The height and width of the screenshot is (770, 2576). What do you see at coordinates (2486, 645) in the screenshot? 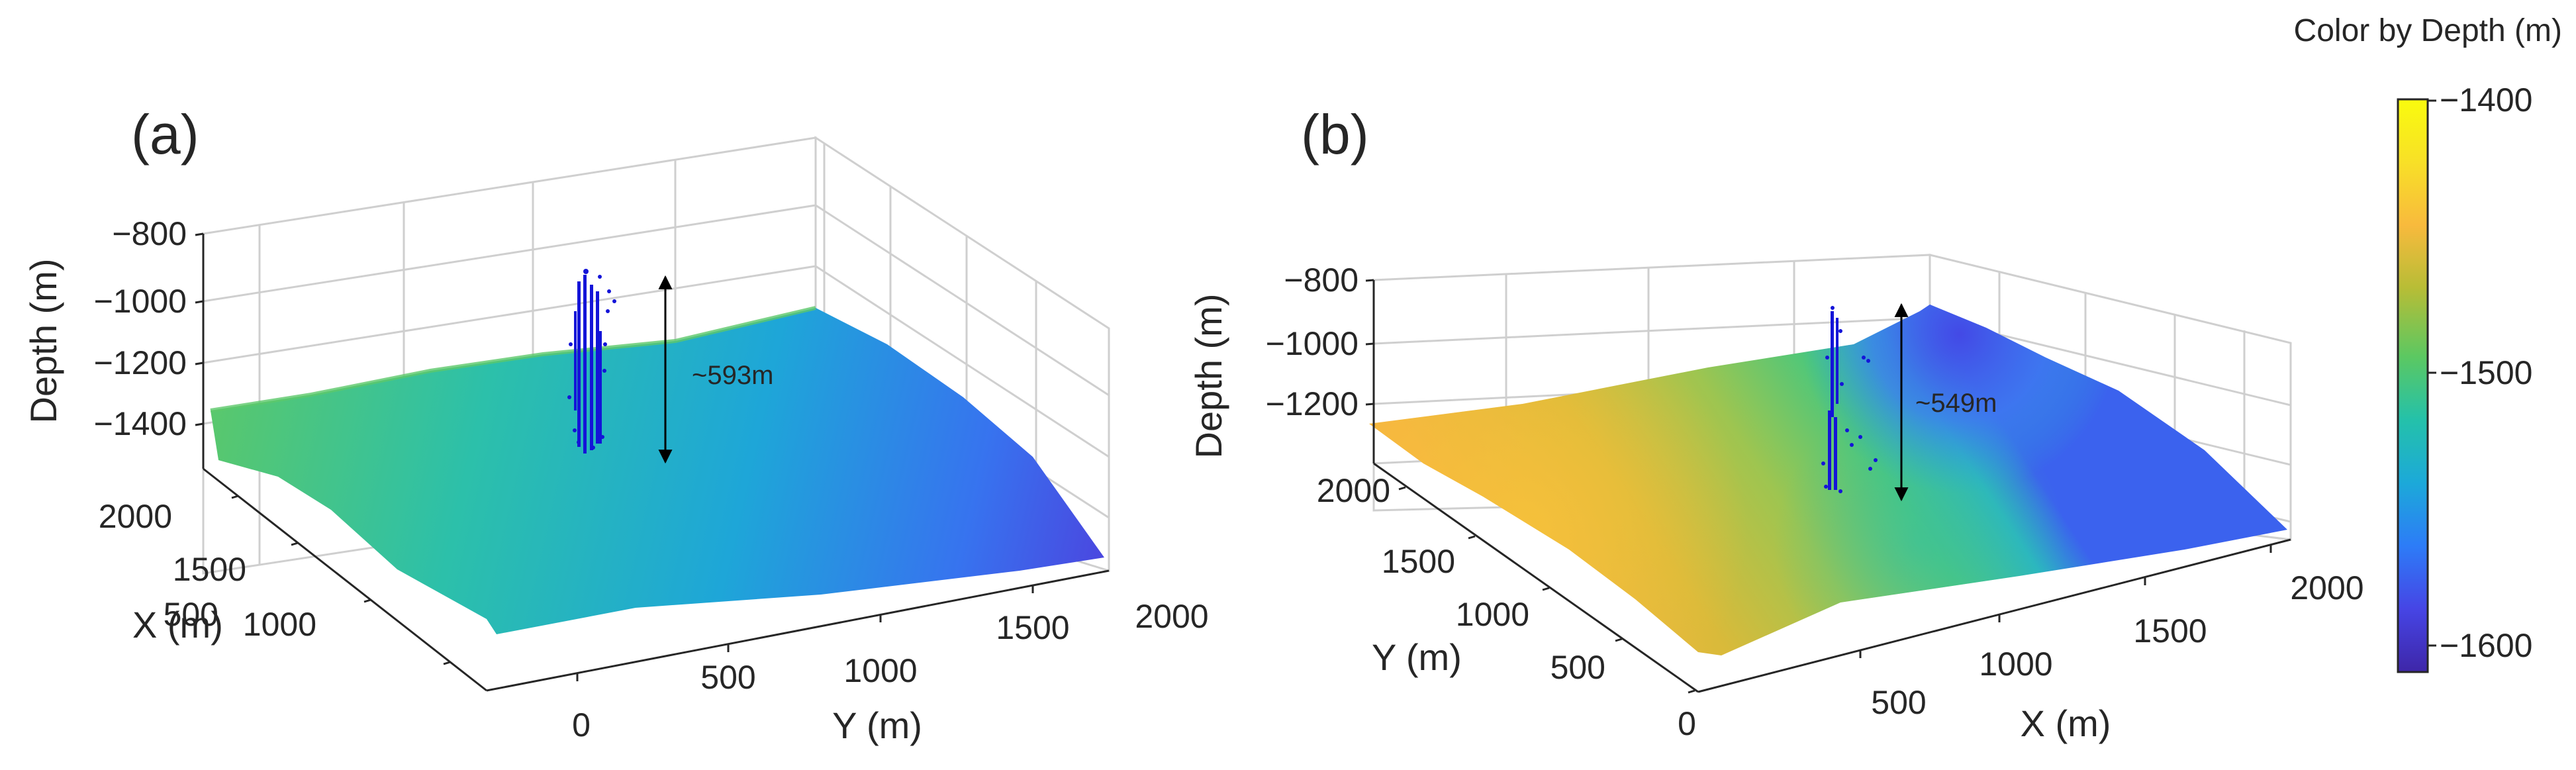
I see `colorbar-tick: −1600` at bounding box center [2486, 645].